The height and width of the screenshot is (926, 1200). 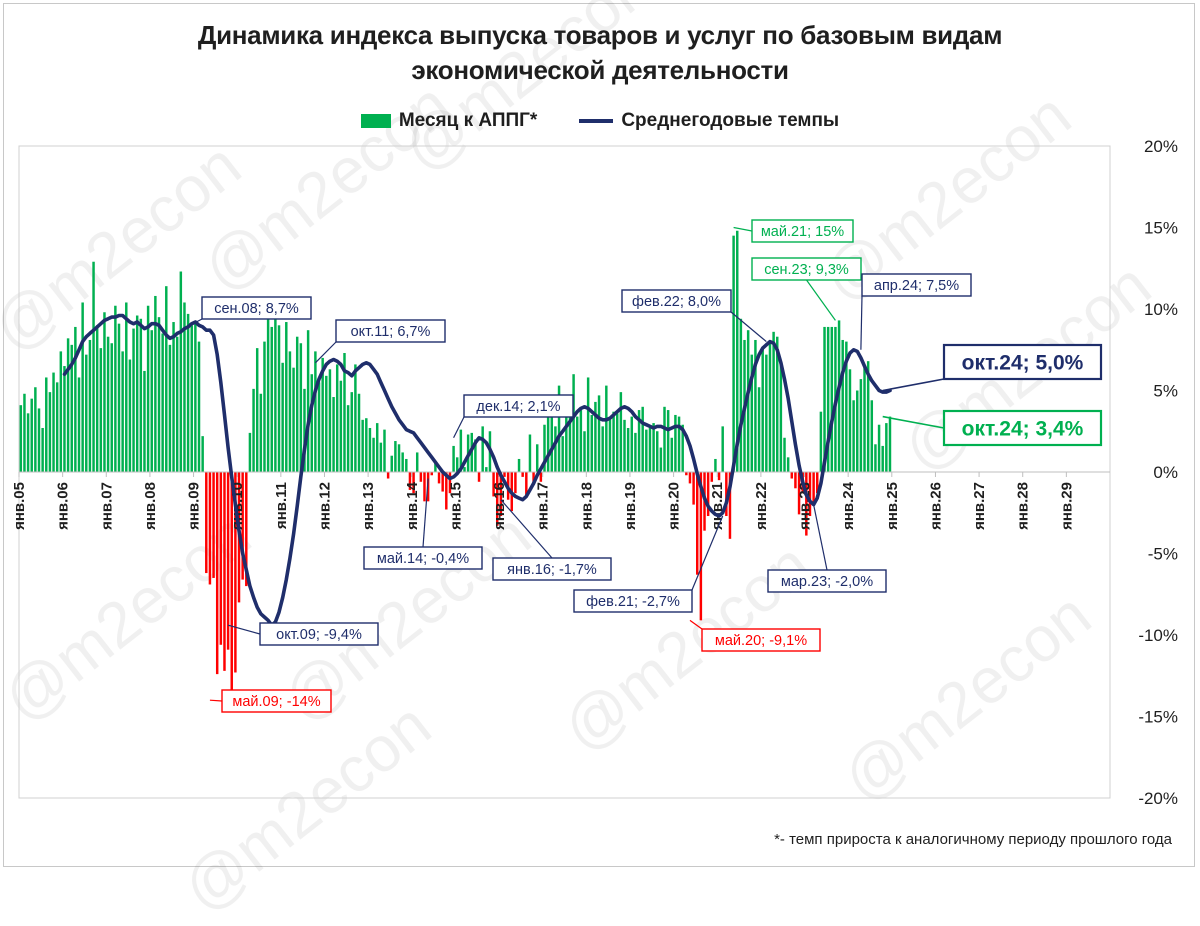 What do you see at coordinates (1165, 391) in the screenshot?
I see `y-tick-label: 5%` at bounding box center [1165, 391].